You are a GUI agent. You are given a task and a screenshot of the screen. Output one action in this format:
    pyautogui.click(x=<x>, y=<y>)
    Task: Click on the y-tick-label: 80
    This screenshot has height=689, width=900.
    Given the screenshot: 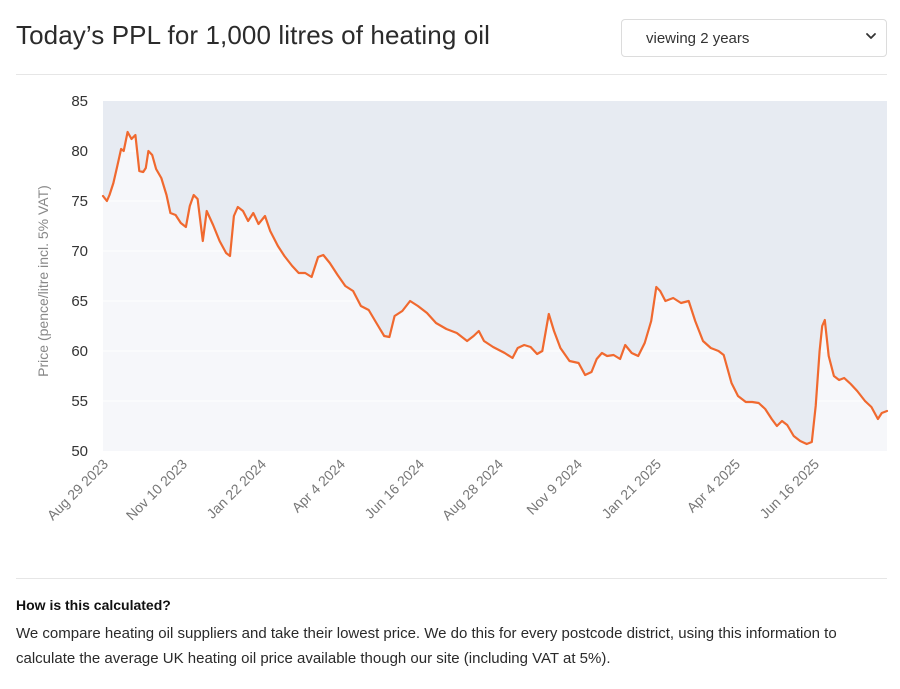 What is the action you would take?
    pyautogui.click(x=79, y=151)
    